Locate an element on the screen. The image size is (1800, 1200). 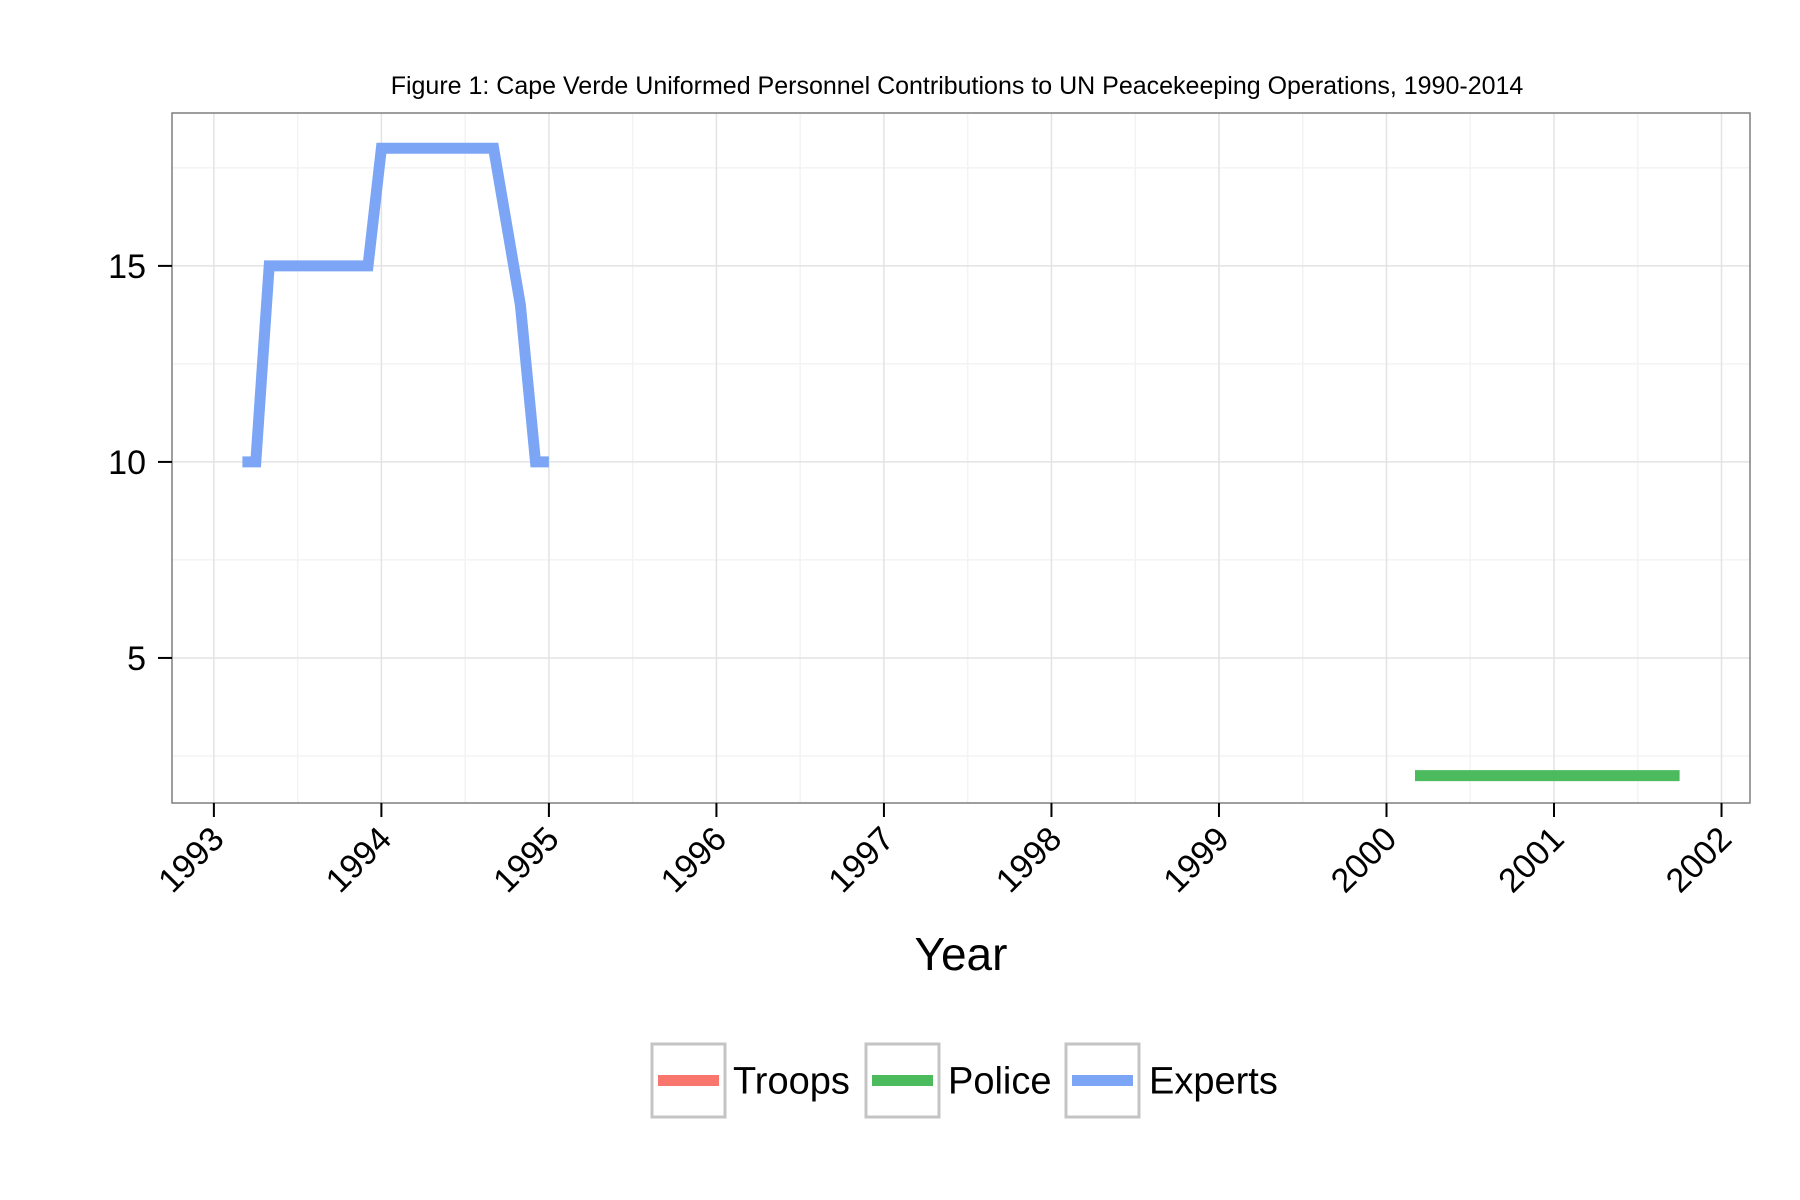
legend-item-troops: Troops is located at coordinates (750, 1080).